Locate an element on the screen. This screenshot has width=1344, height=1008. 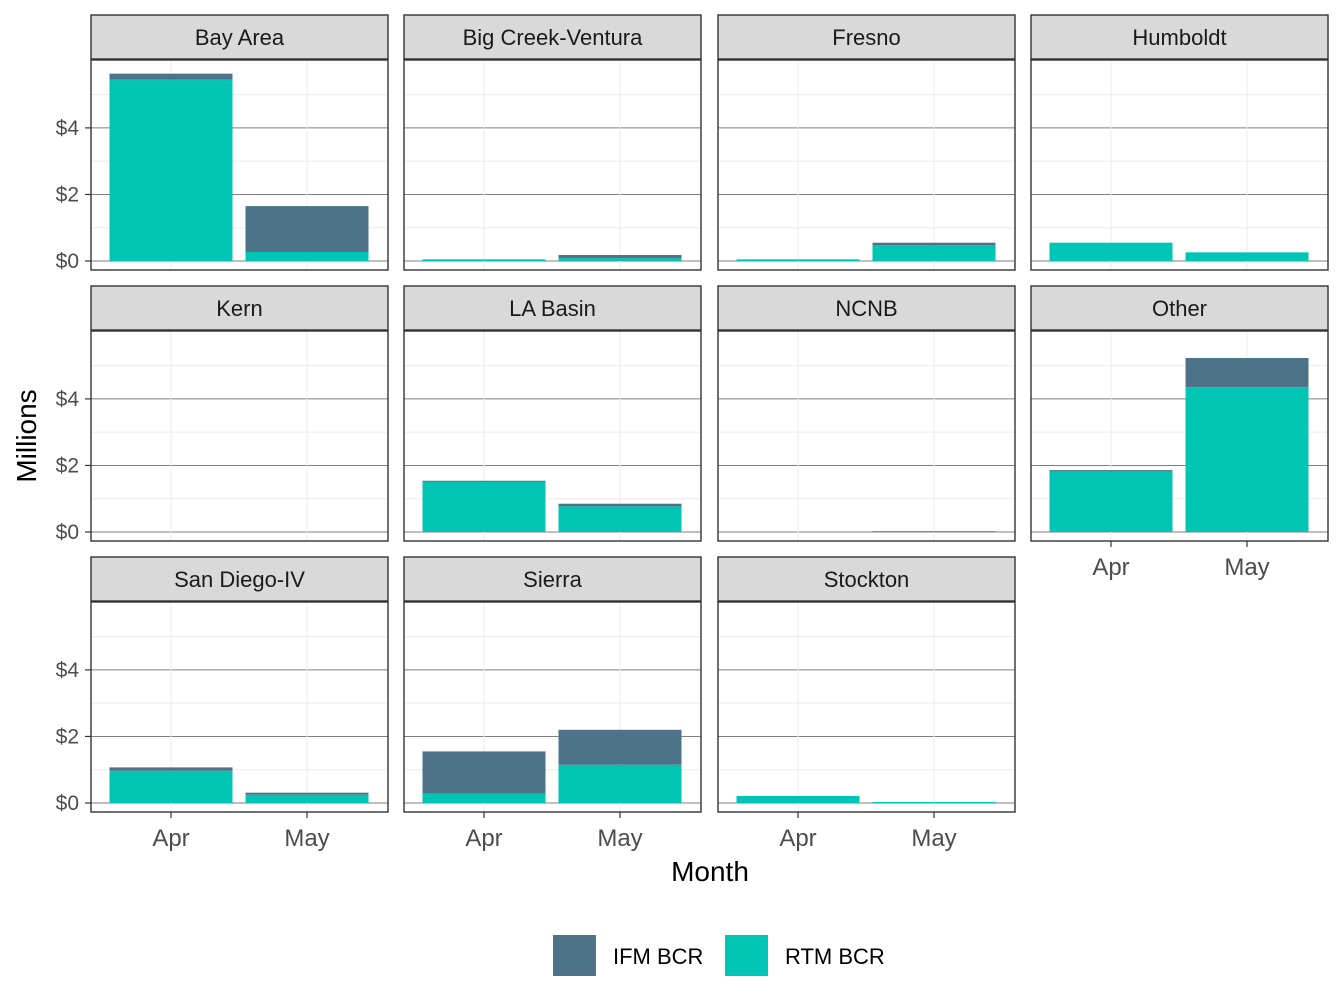
legend-item-rtm-bcr: RTM BCR is located at coordinates (805, 955).